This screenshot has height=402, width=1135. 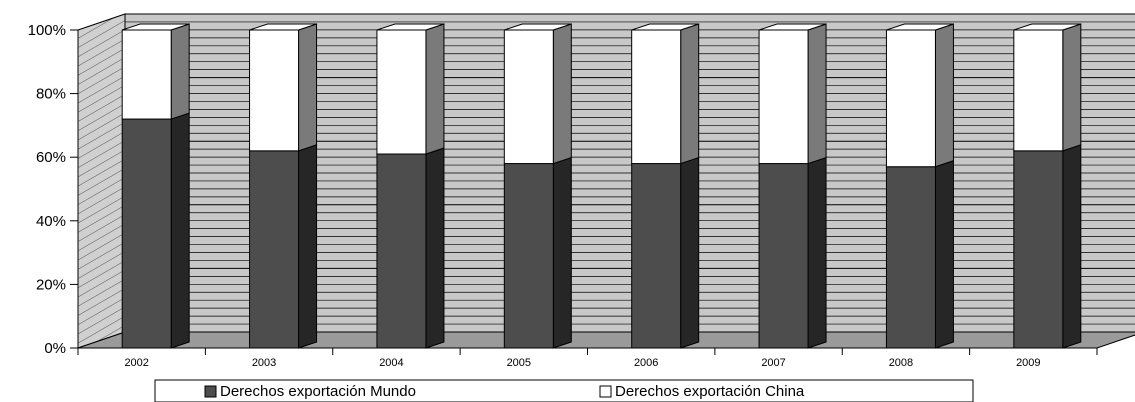 I want to click on bar-side-Derechos exportación China-2008, so click(x=944, y=95).